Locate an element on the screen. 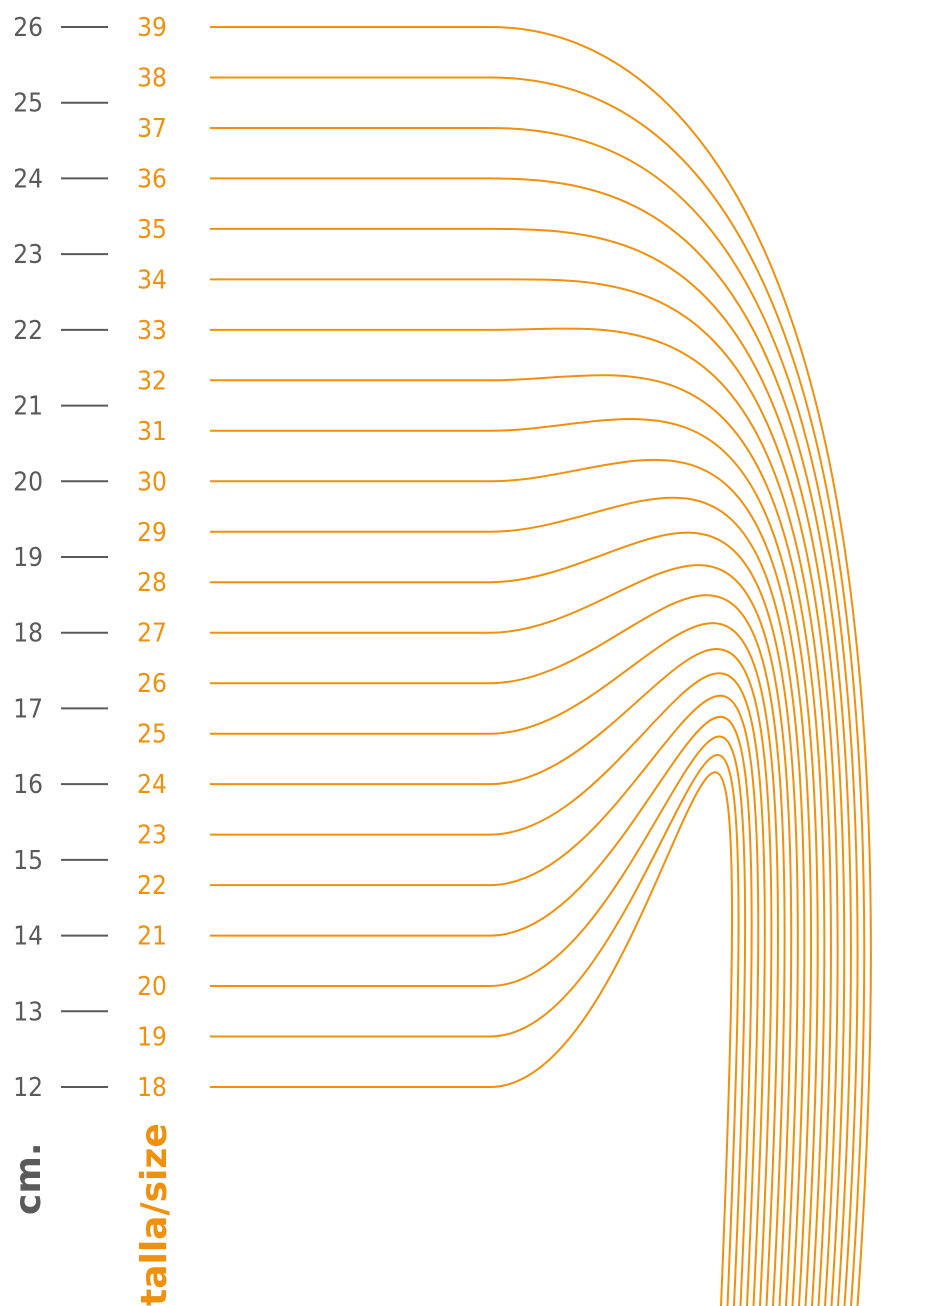  cm-label-23: 23 is located at coordinates (28, 255).